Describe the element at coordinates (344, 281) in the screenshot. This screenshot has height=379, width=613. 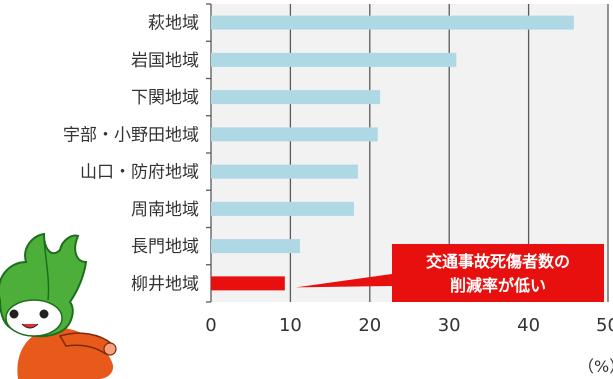
I see `annotation-pointer` at that location.